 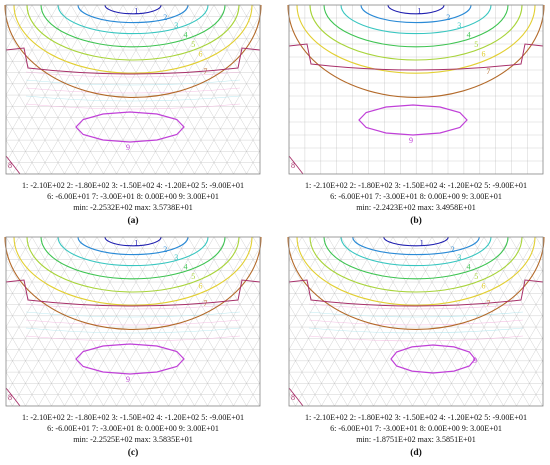 I want to click on auxiliary-contours, so click(x=133, y=90).